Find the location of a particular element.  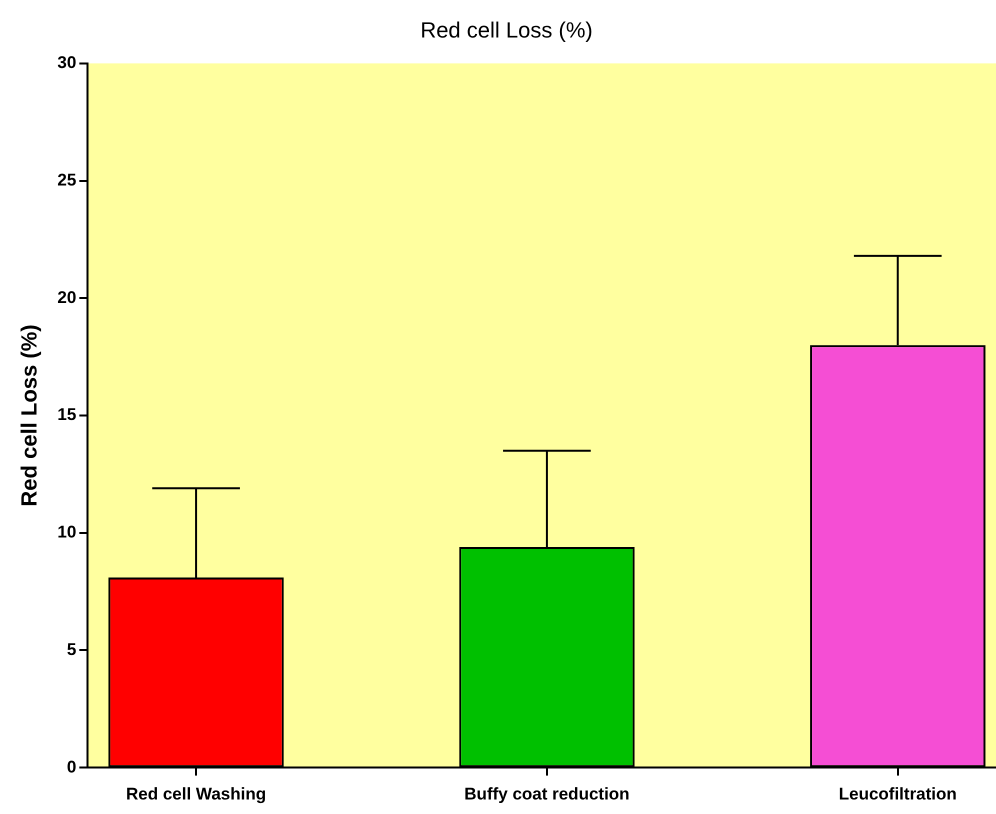

y-tick-label: 10 is located at coordinates (66, 532).